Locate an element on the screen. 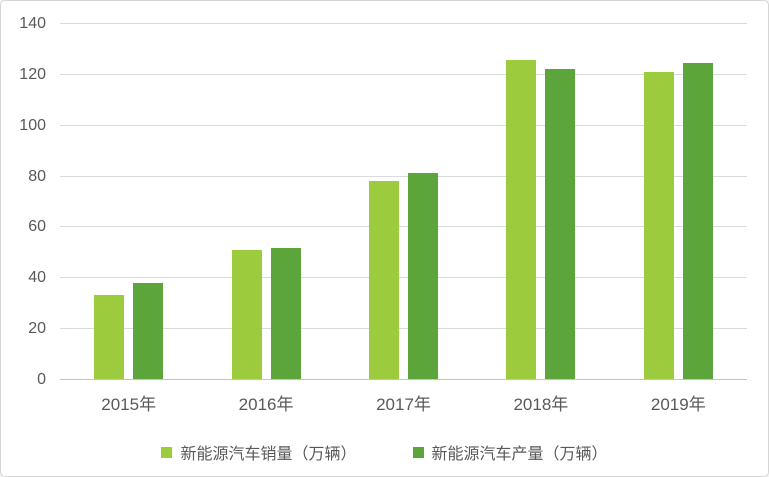 This screenshot has height=477, width=769. y-tick-label: 120 is located at coordinates (32, 74).